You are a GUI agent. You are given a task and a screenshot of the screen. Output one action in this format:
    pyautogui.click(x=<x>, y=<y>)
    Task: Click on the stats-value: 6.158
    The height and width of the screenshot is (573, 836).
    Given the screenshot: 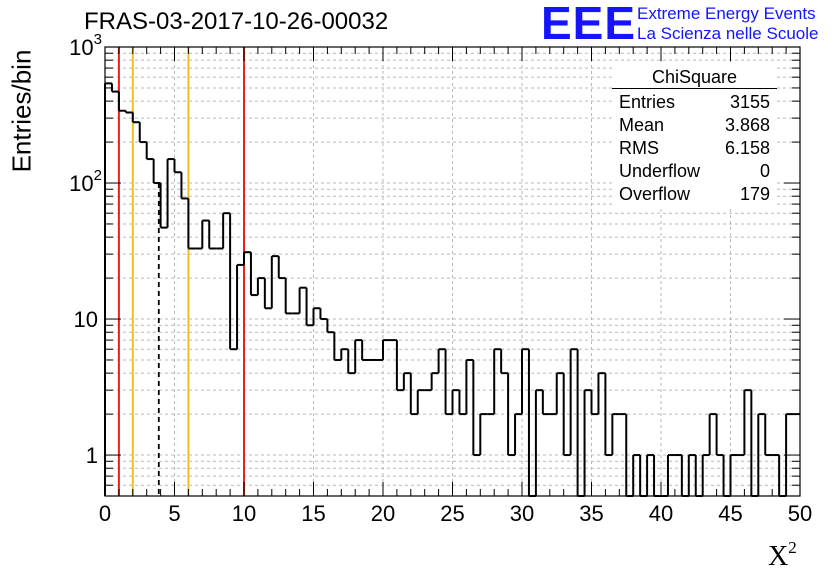 What is the action you would take?
    pyautogui.click(x=747, y=148)
    